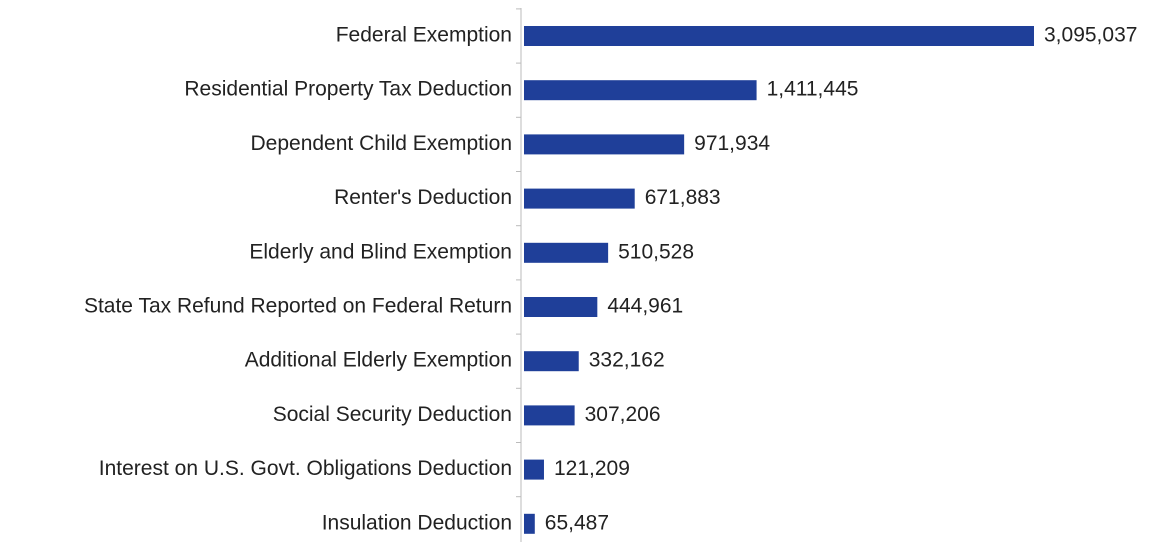 Image resolution: width=1163 pixels, height=545 pixels. What do you see at coordinates (382, 143) in the screenshot?
I see `y-tick-label: Dependent Child Exemption` at bounding box center [382, 143].